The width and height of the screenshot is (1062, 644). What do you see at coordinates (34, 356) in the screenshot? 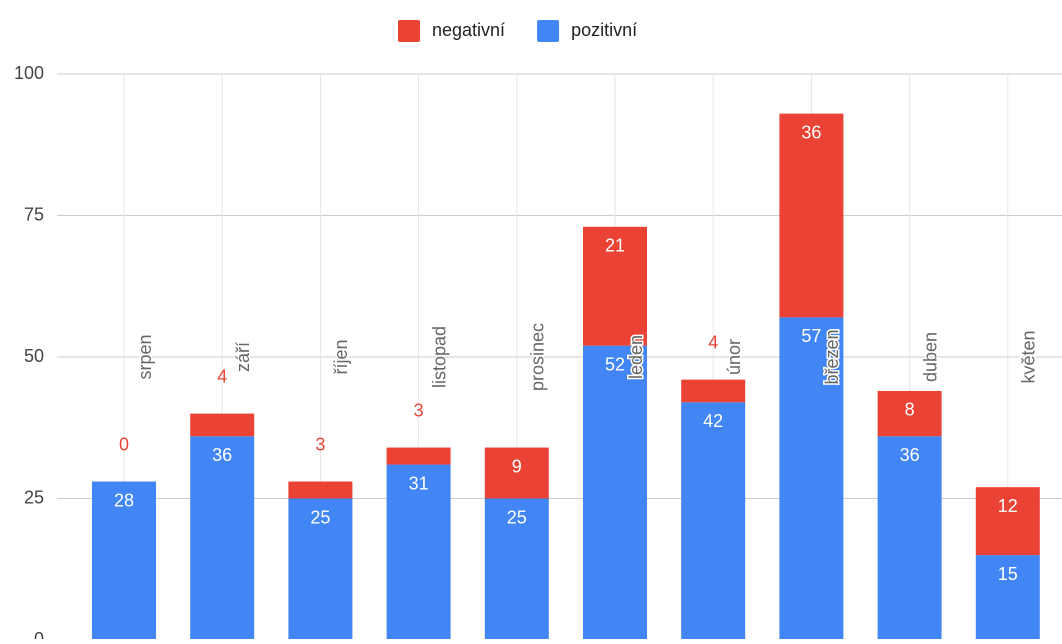
I see `y-tick-label: 50` at bounding box center [34, 356].